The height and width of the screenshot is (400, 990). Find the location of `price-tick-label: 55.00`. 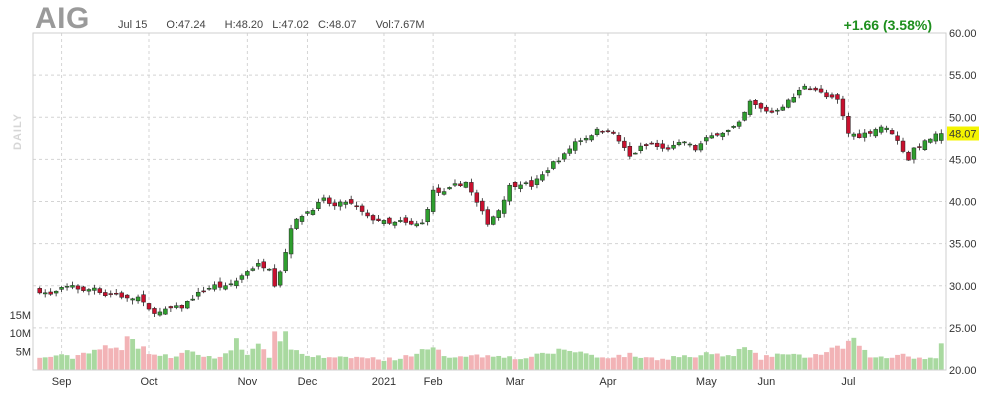

price-tick-label: 55.00 is located at coordinates (963, 76).